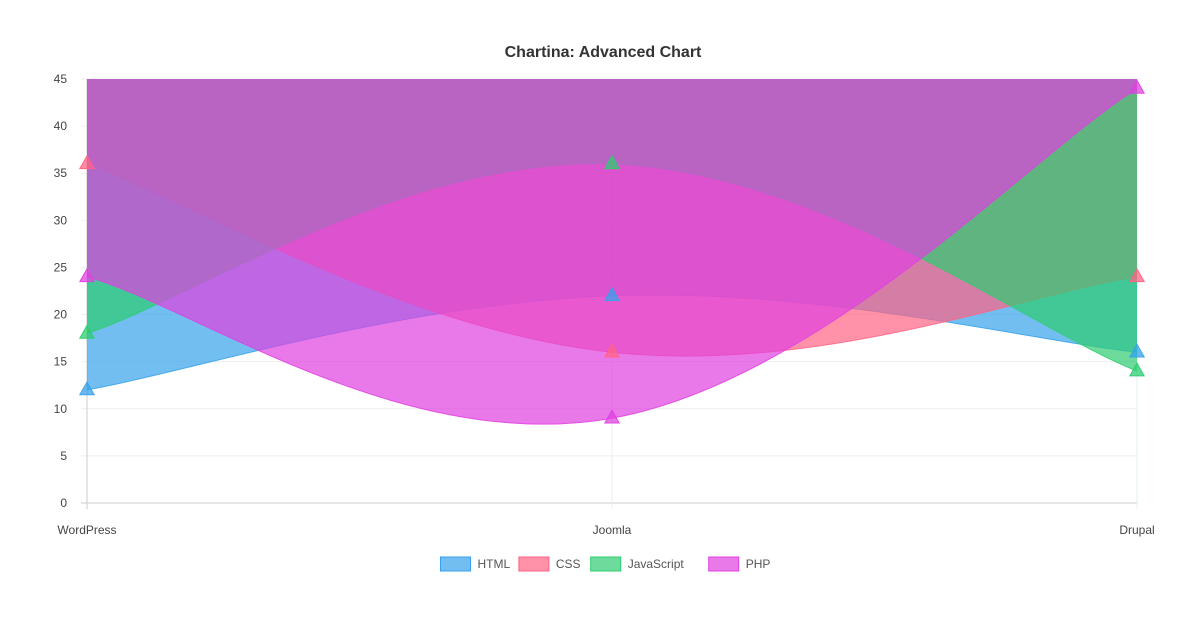 The image size is (1202, 629). Describe the element at coordinates (61, 409) in the screenshot. I see `y-tick-label: 10` at that location.